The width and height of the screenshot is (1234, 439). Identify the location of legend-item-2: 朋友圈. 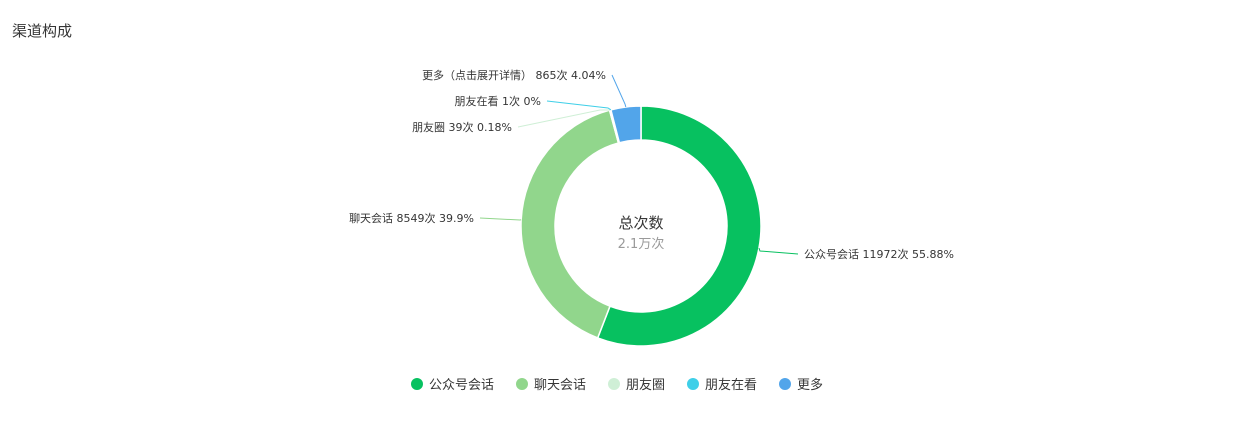
(636, 383).